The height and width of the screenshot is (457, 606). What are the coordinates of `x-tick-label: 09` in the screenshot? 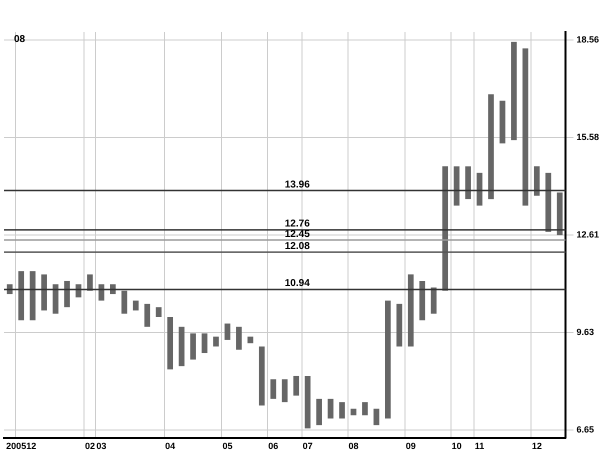 It's located at (411, 446).